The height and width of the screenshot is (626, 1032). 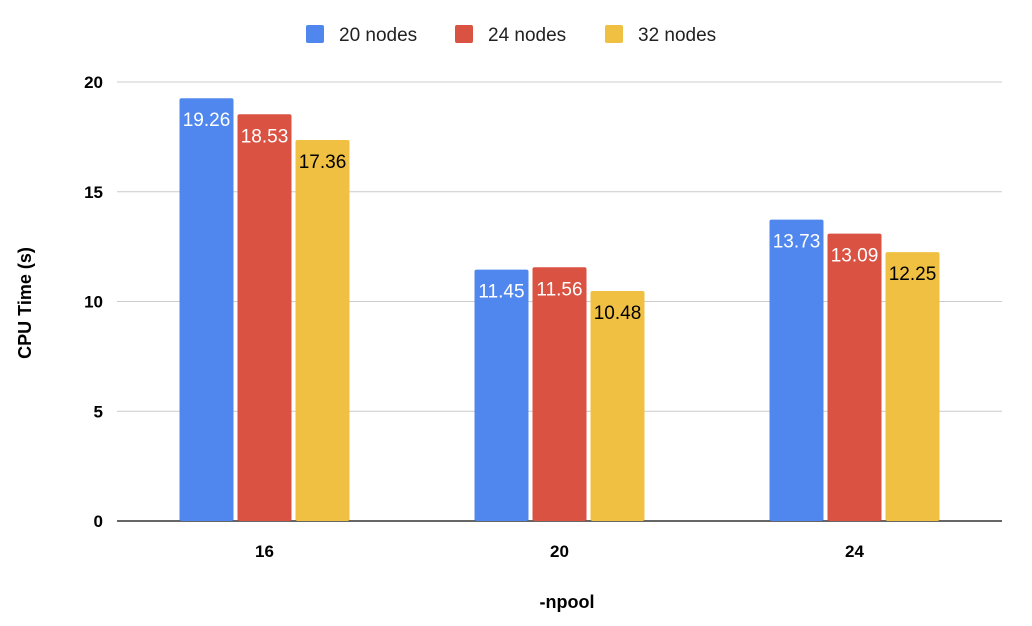 What do you see at coordinates (207, 120) in the screenshot?
I see `bar-value-label: 19.26` at bounding box center [207, 120].